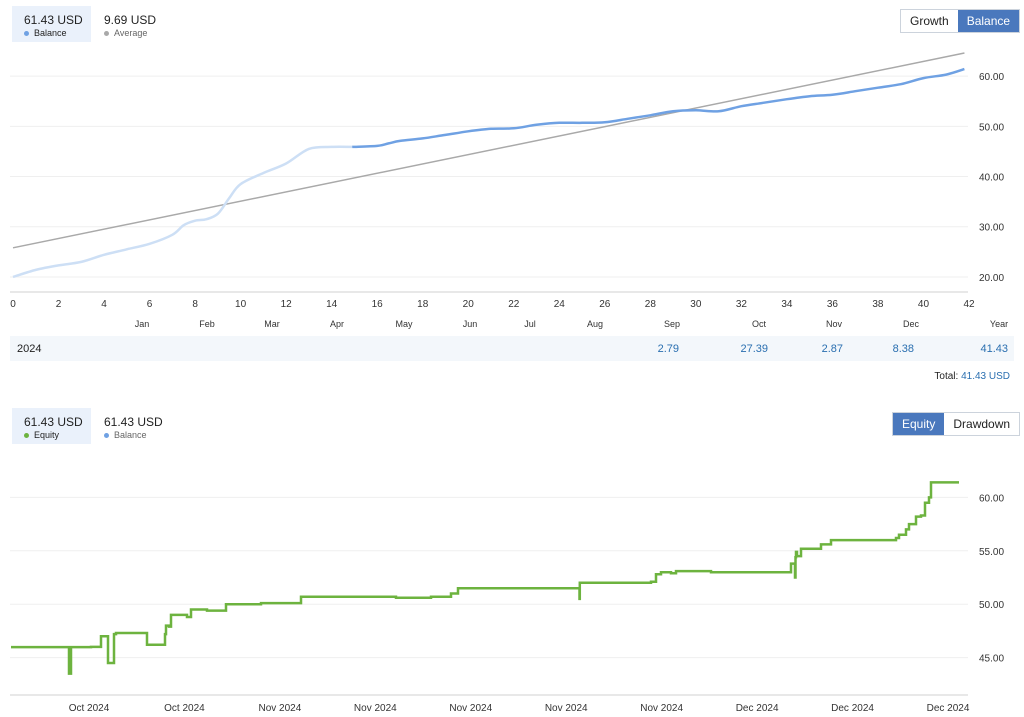 This screenshot has width=1024, height=717. I want to click on x-tick-label: 26, so click(605, 304).